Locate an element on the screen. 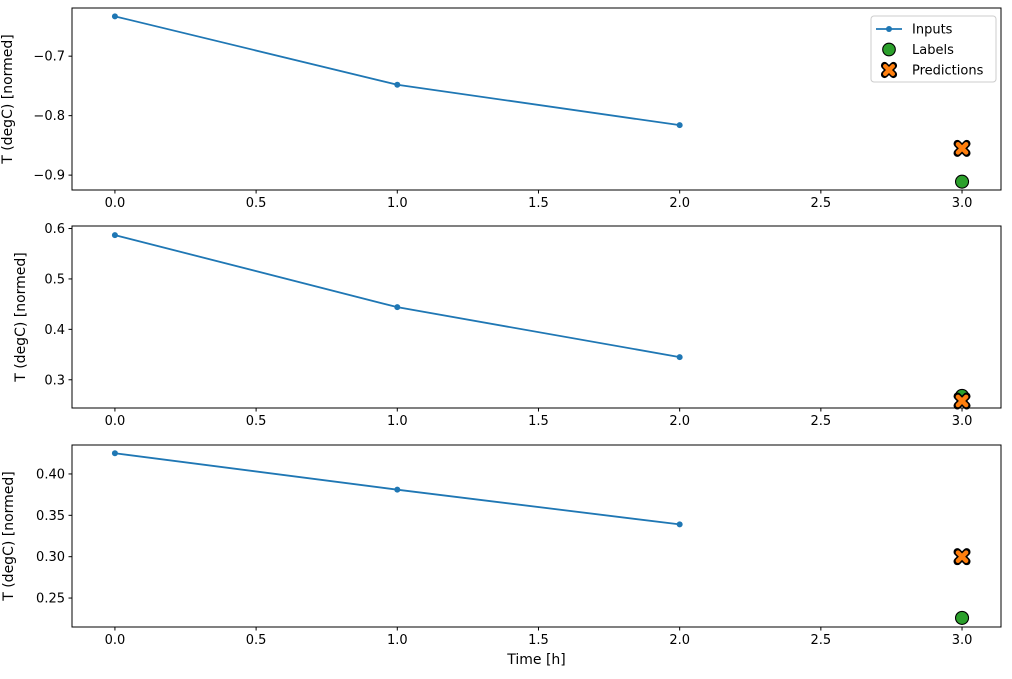 This screenshot has height=679, width=1012. legend-item-label: Labels is located at coordinates (933, 50).